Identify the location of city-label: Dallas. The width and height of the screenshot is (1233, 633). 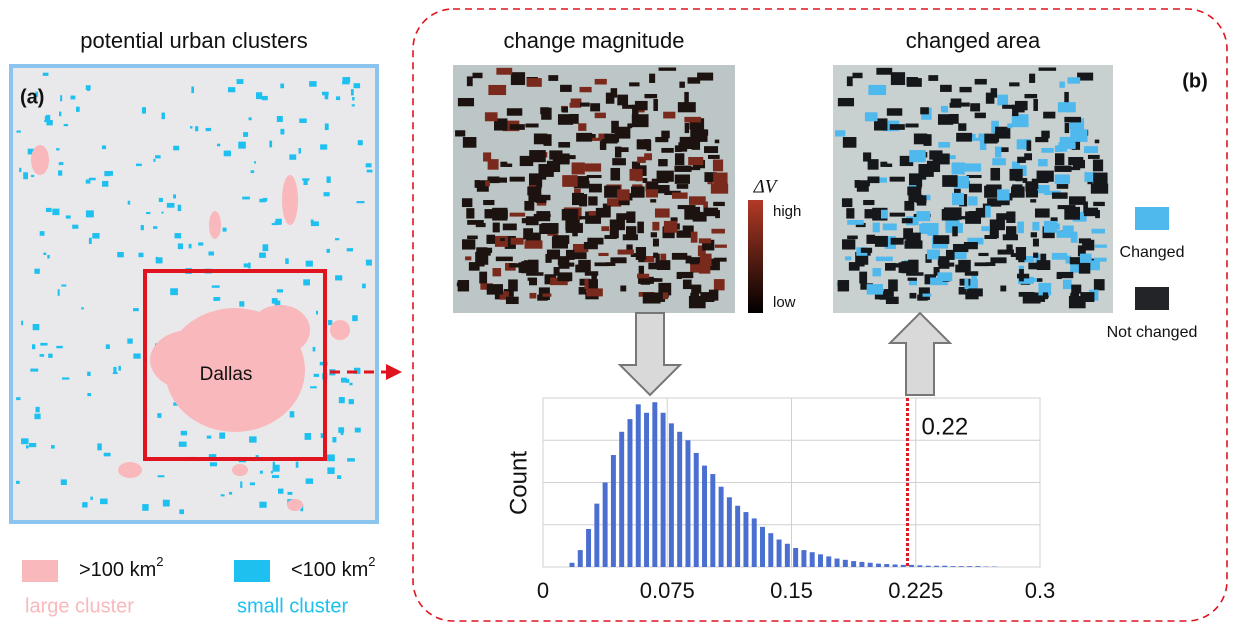
(226, 374).